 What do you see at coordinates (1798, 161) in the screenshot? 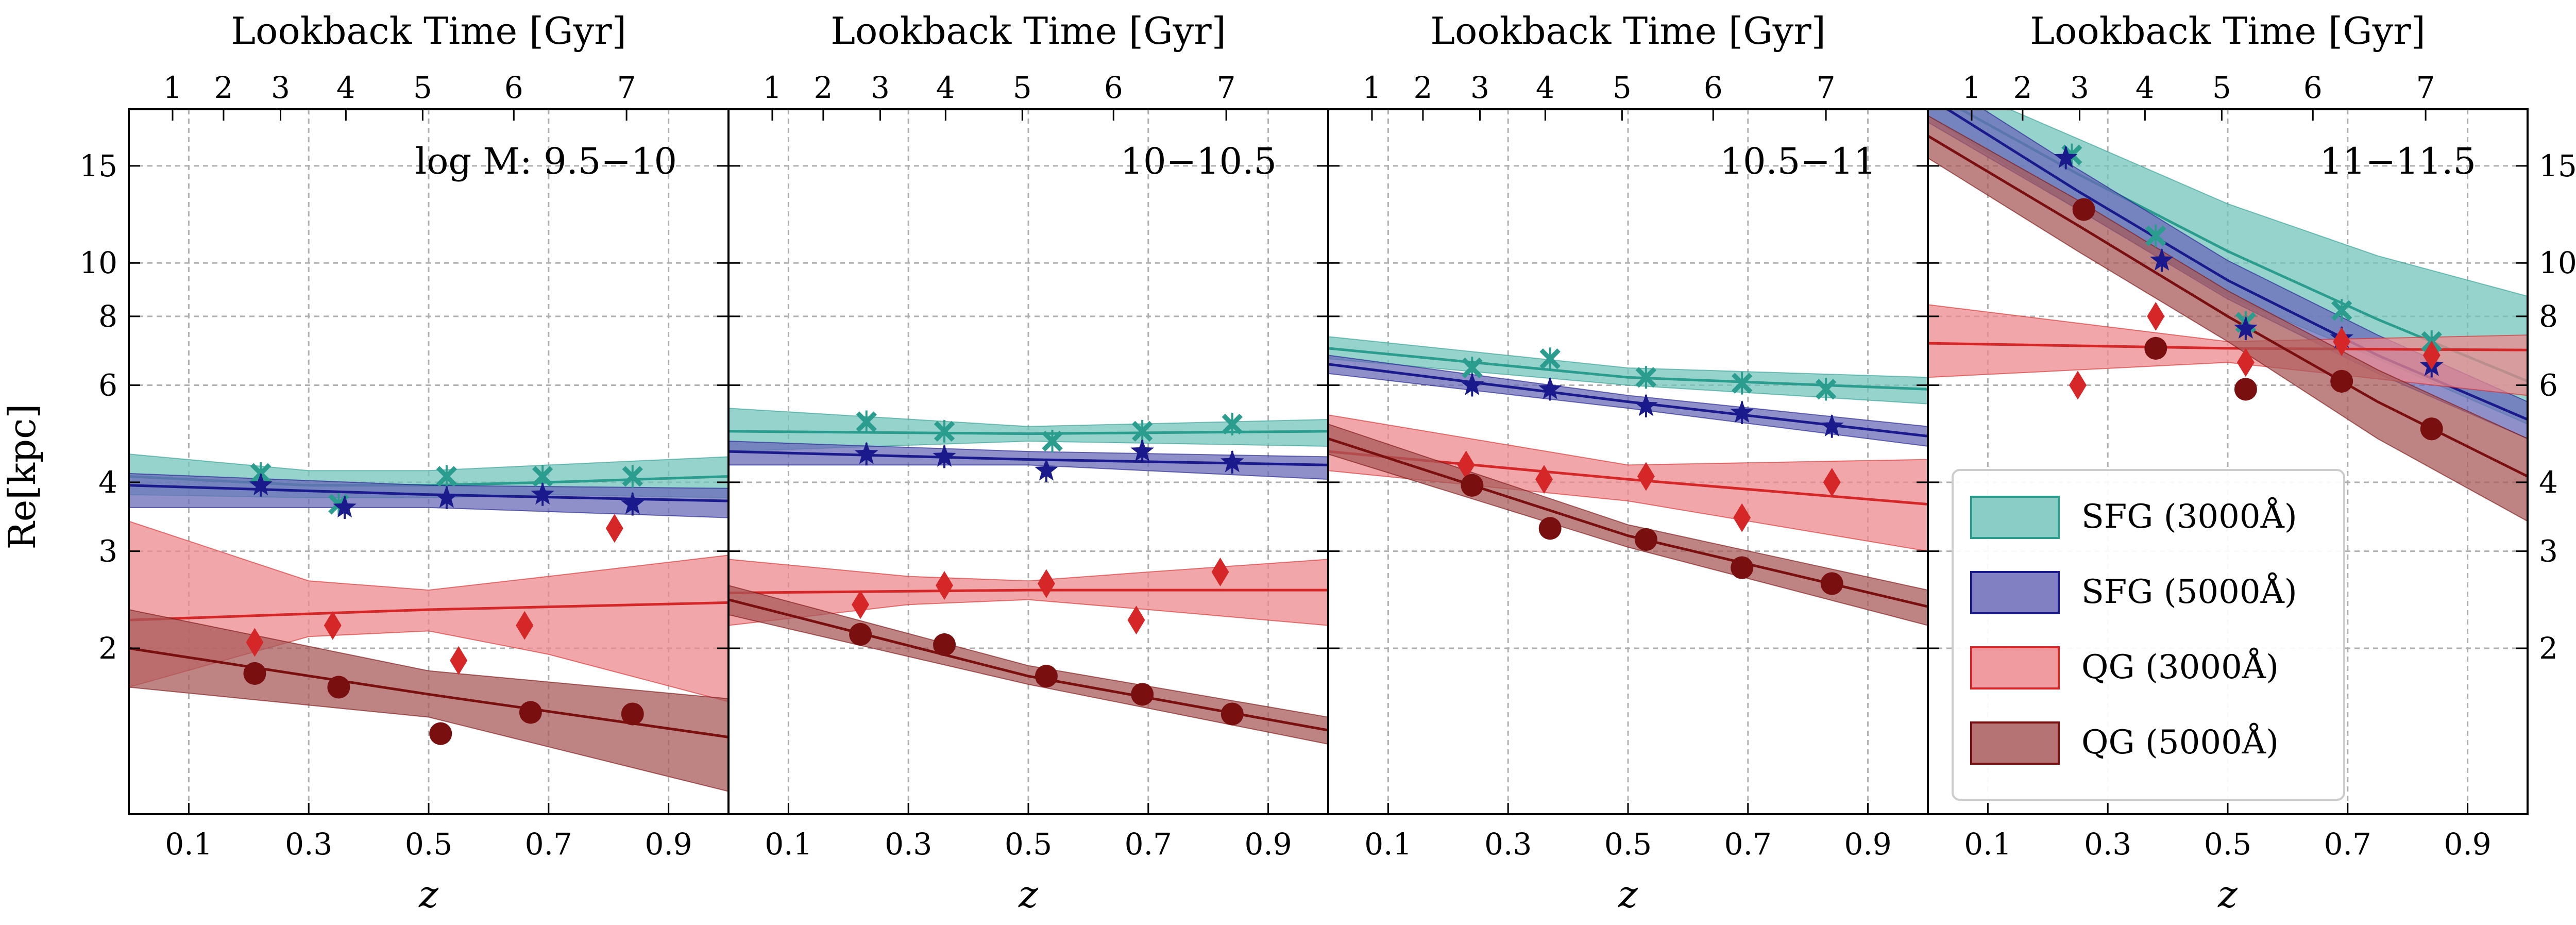
I see `panel-label: 10.5−11` at bounding box center [1798, 161].